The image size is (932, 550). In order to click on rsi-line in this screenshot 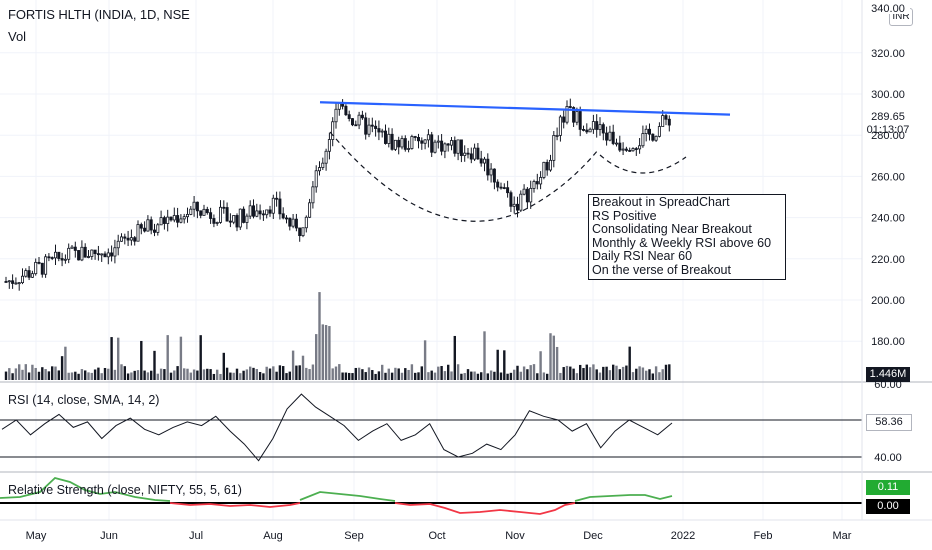, I will do `click(337, 427)`.